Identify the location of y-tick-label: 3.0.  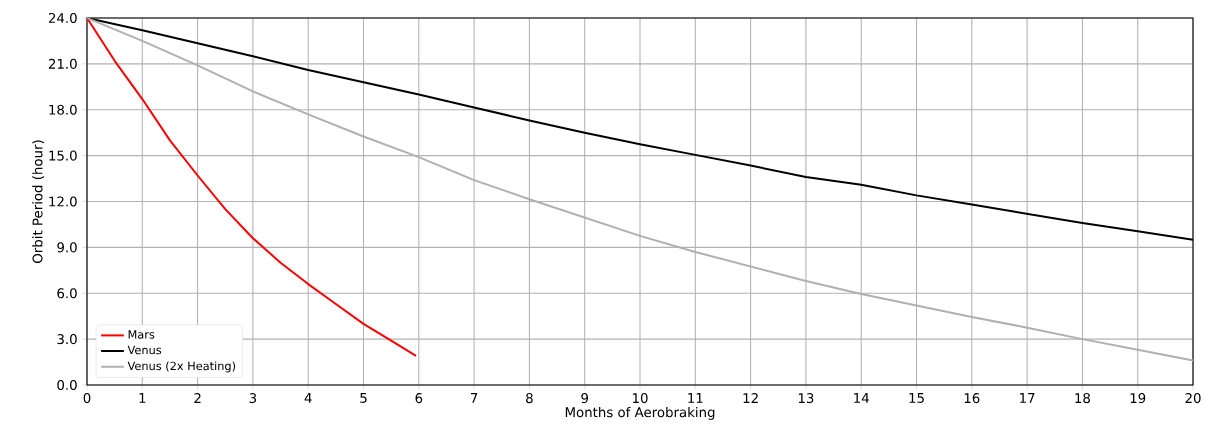
(67, 339).